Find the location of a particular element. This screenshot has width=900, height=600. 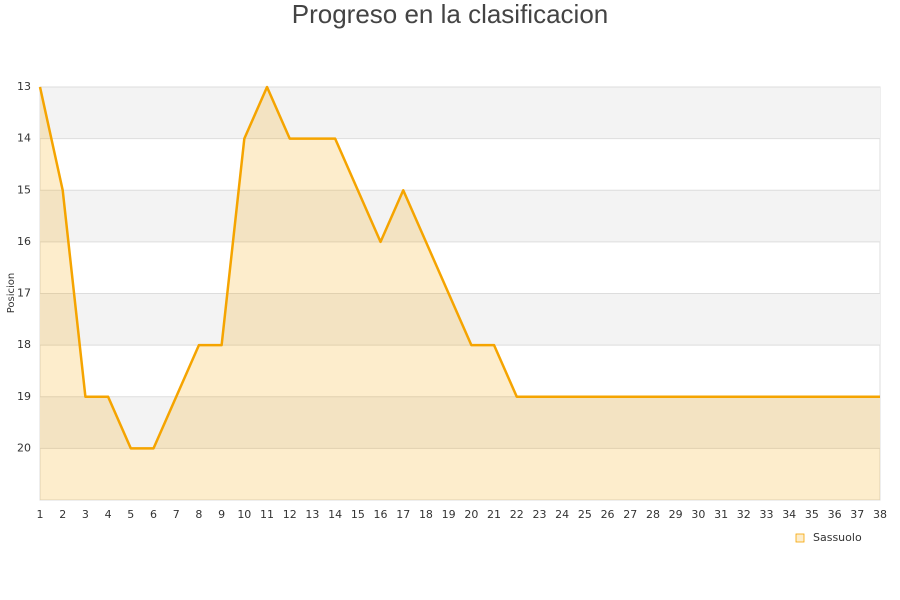

y-tick-label: 16 is located at coordinates (24, 241).